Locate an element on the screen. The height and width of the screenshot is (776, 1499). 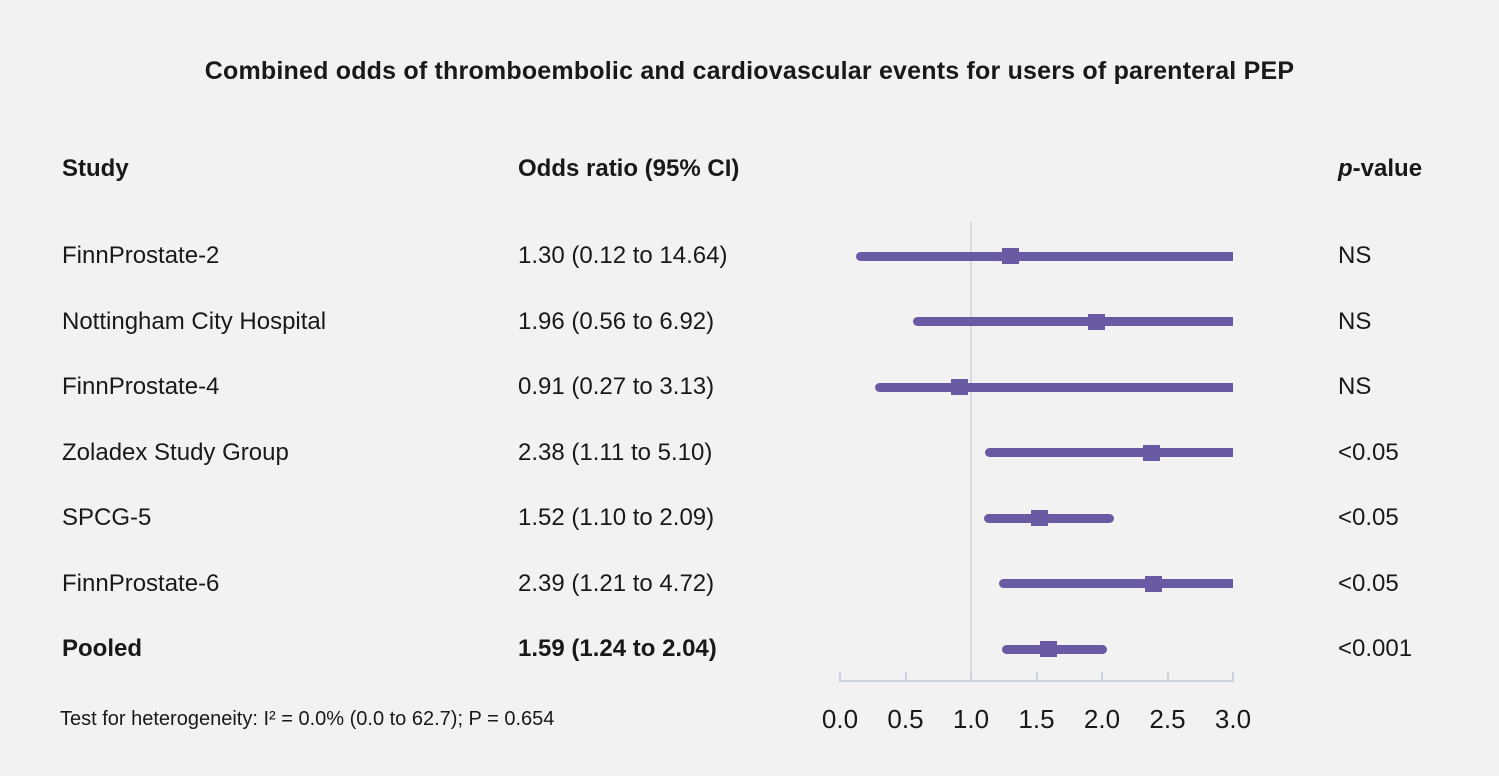
x-axis-tick-label: 1.0 is located at coordinates (971, 719).